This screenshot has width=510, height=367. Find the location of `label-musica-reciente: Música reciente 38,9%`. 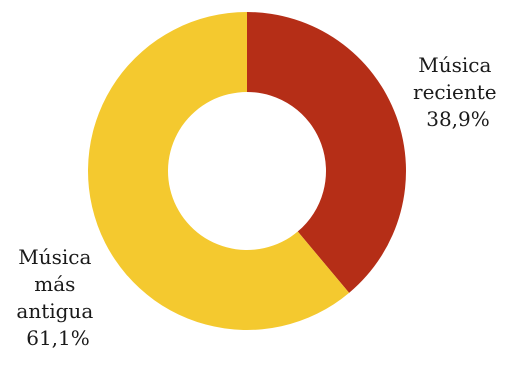

label-musica-reciente: Música reciente 38,9% is located at coordinates (458, 92).